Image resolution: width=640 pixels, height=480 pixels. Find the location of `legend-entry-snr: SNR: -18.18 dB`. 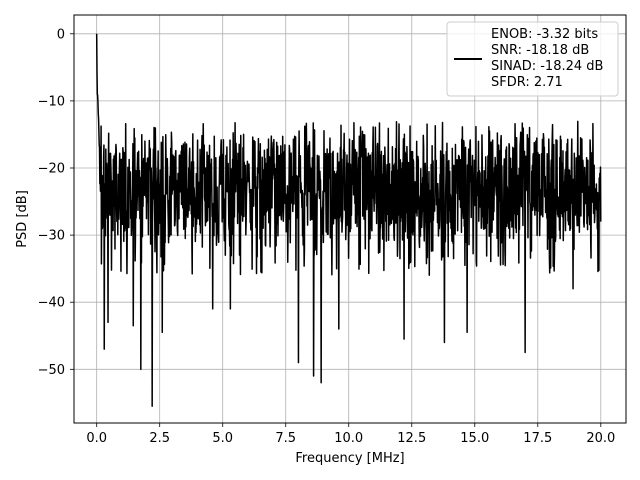

legend-entry-snr: SNR: -18.18 dB is located at coordinates (540, 50).